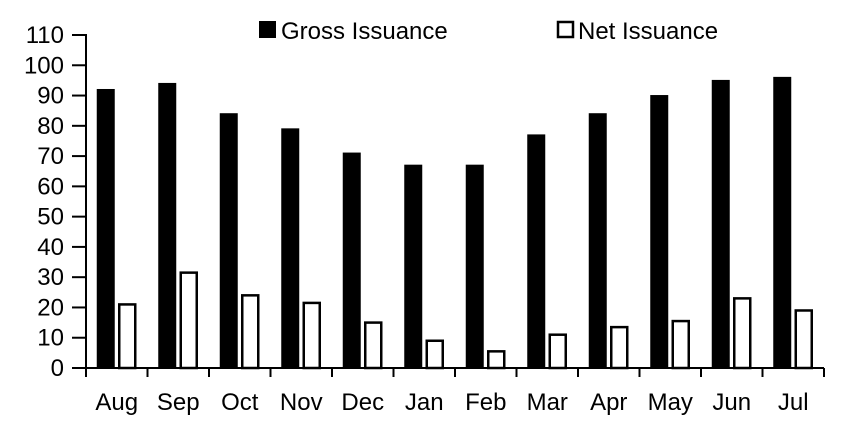 Image resolution: width=852 pixels, height=430 pixels. I want to click on x-tick-label: Dec, so click(362, 402).